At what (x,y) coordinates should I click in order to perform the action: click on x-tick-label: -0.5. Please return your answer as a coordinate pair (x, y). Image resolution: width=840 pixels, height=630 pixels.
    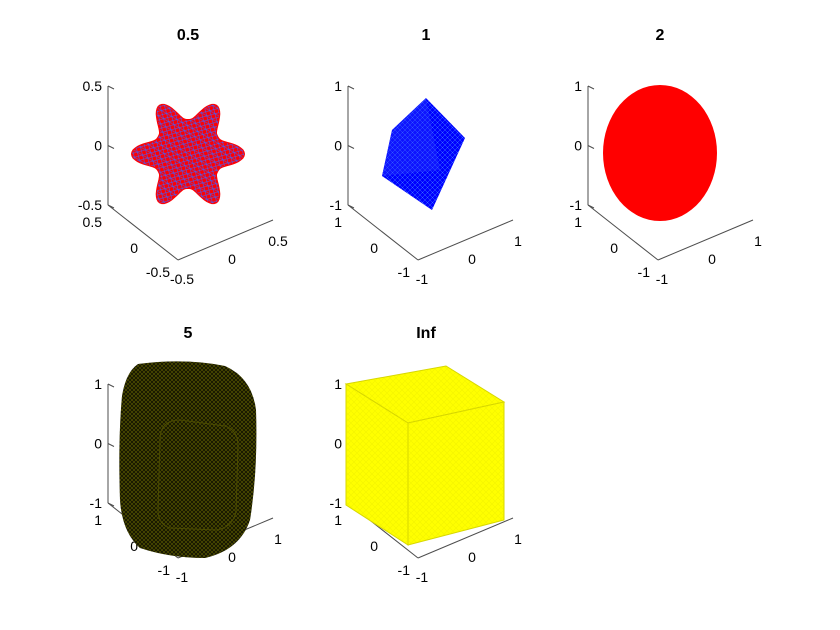
    Looking at the image, I should click on (182, 279).